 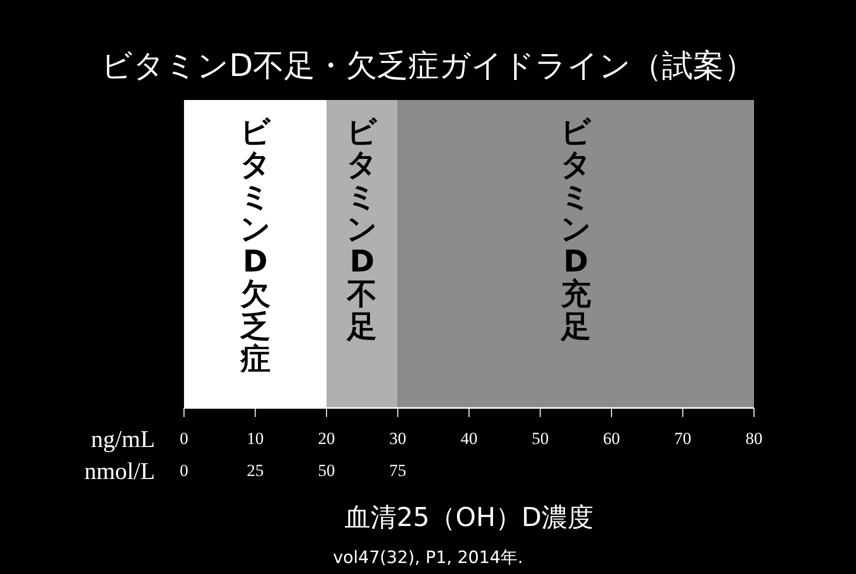 I want to click on x2-tick-label: 0, so click(x=184, y=470).